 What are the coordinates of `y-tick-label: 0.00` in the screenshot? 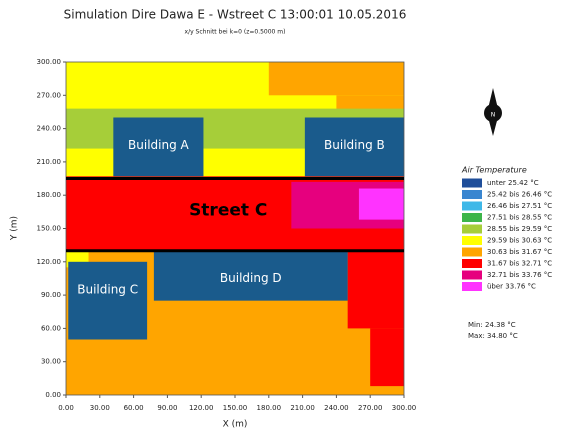 It's located at (53, 395).